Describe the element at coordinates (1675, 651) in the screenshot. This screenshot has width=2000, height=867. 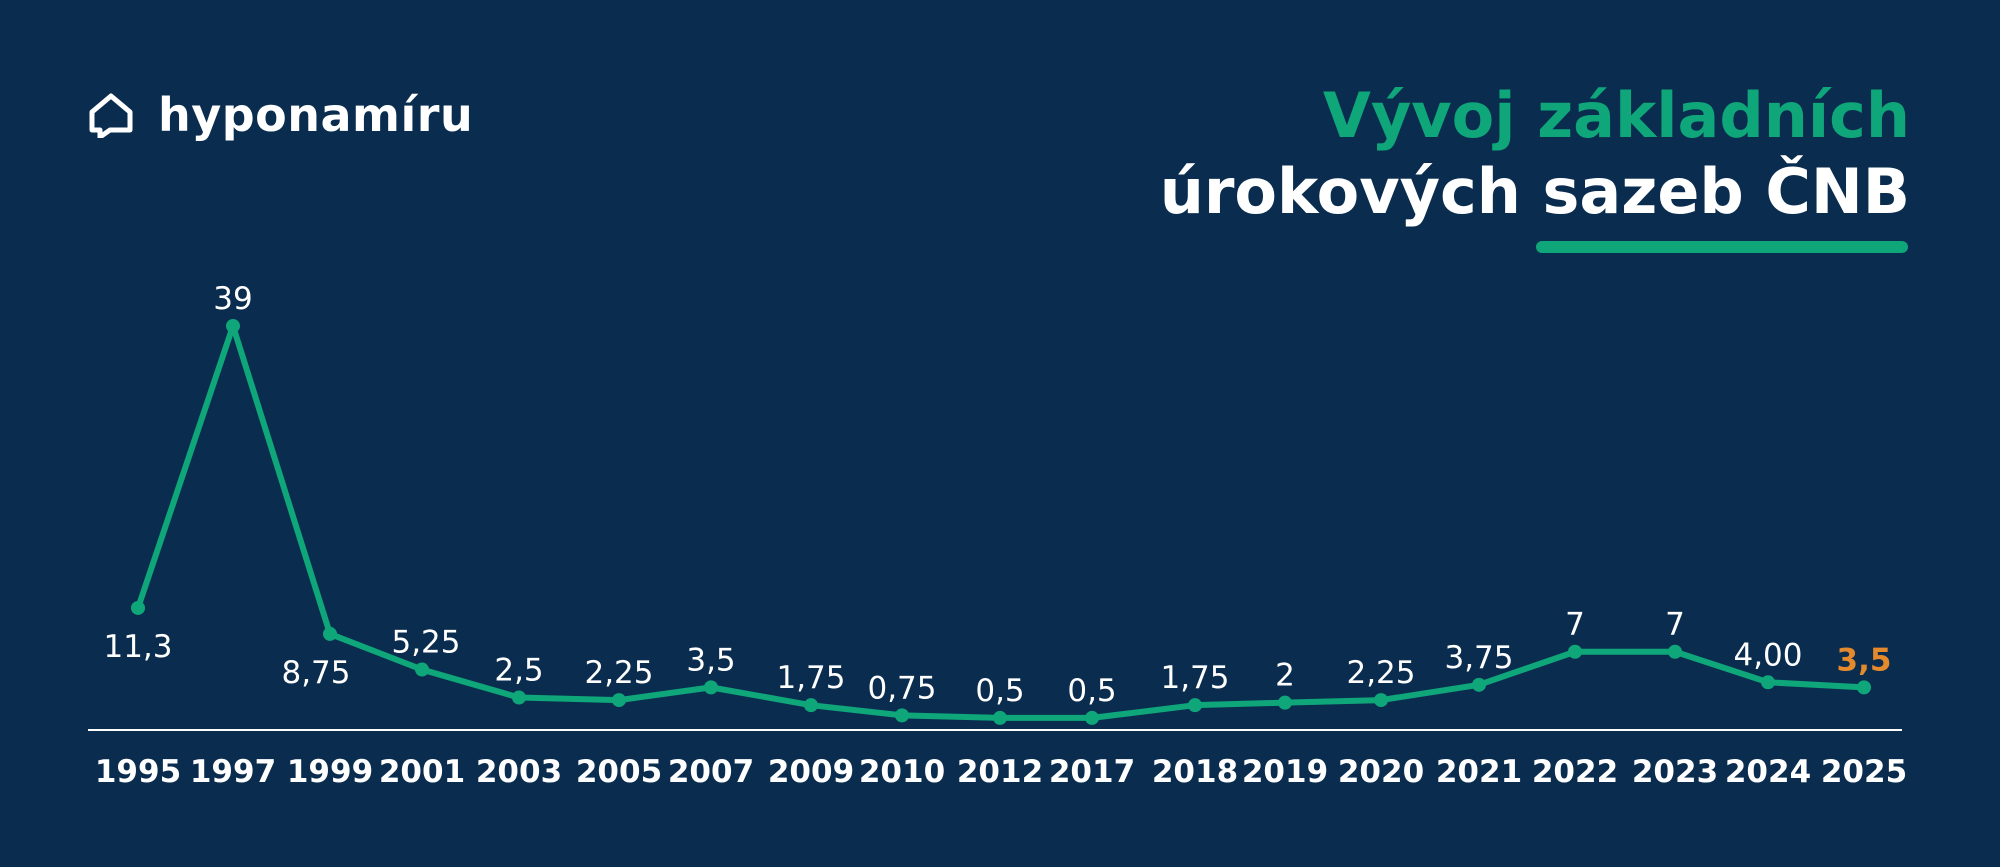
I see `data-point-2023` at that location.